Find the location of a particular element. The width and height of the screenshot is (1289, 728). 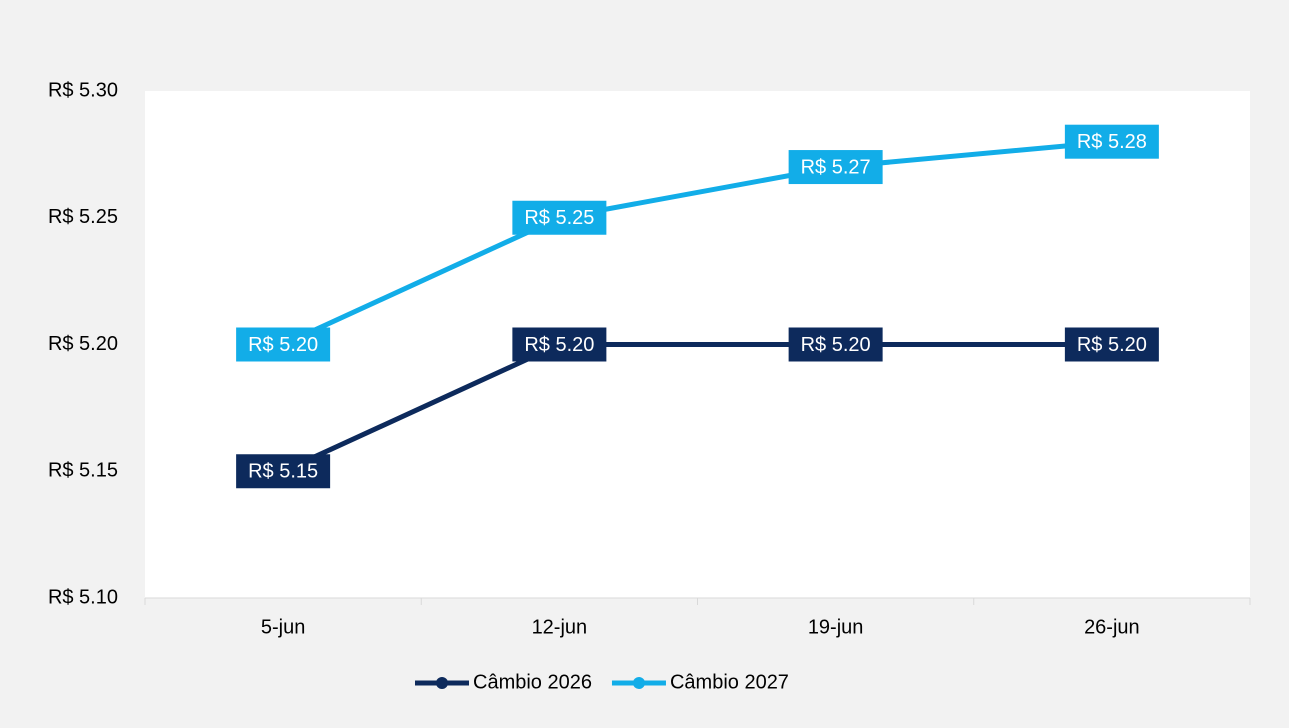

data-label: R$ 5.27 is located at coordinates (836, 167).